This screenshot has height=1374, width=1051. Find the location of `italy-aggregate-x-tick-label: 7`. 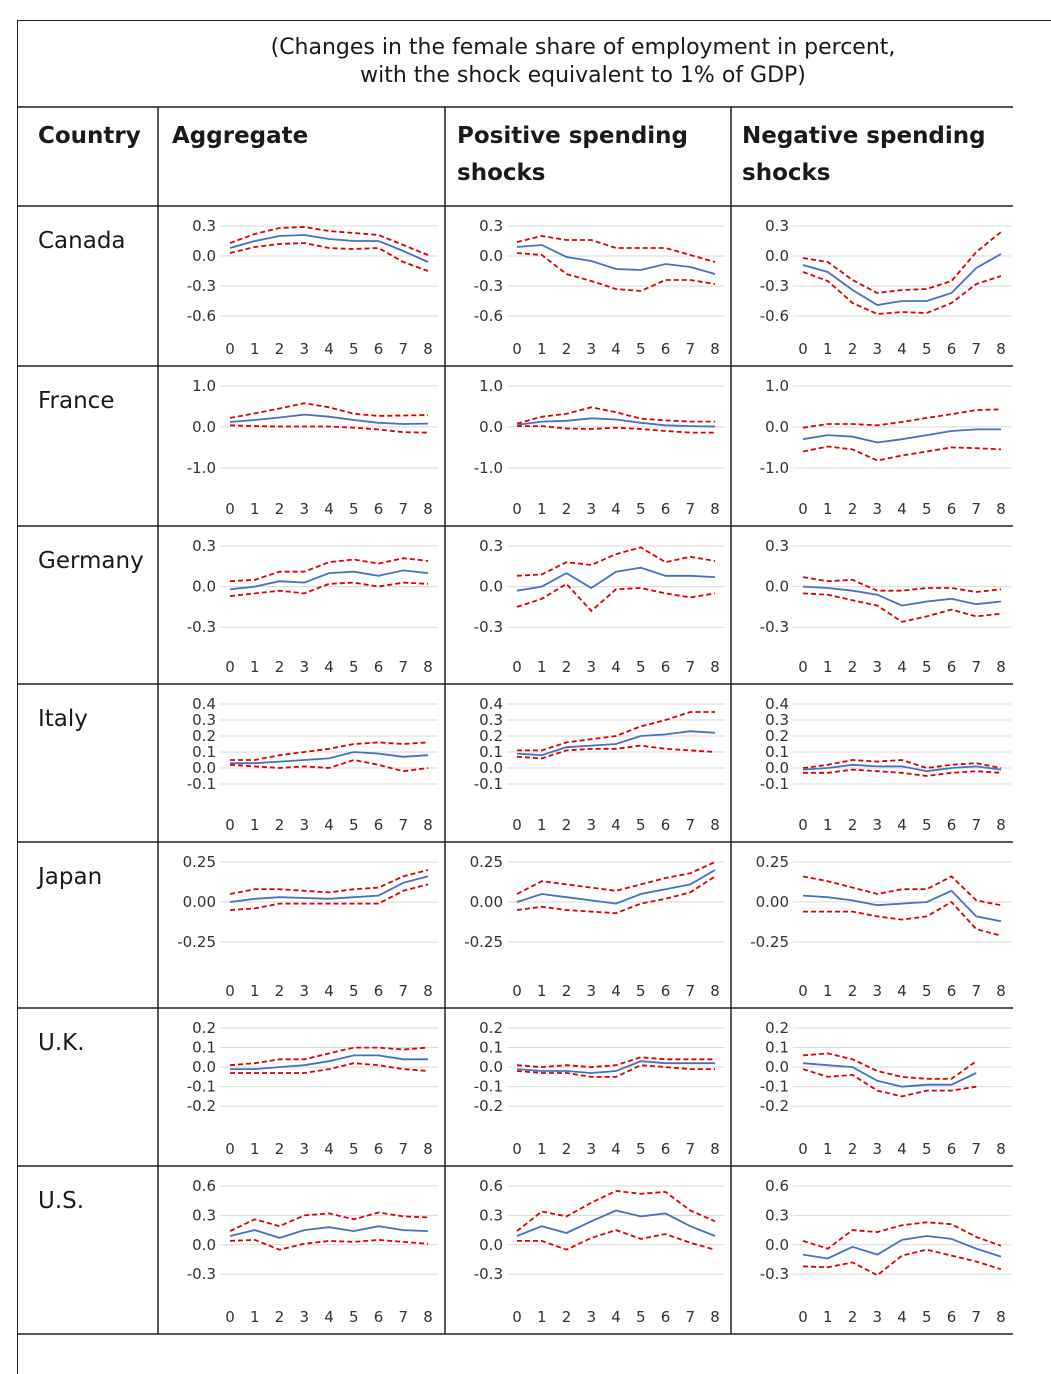

italy-aggregate-x-tick-label: 7 is located at coordinates (403, 825).